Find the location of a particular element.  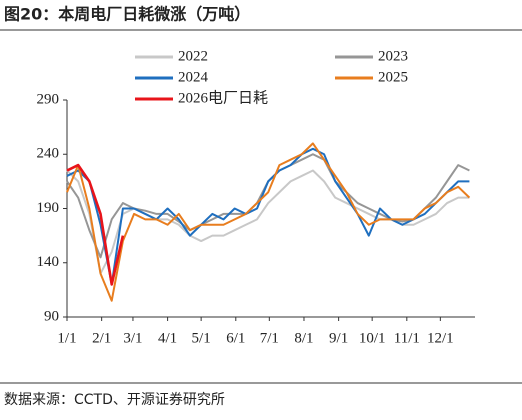

x-tick-label: 2/1 is located at coordinates (101, 338).